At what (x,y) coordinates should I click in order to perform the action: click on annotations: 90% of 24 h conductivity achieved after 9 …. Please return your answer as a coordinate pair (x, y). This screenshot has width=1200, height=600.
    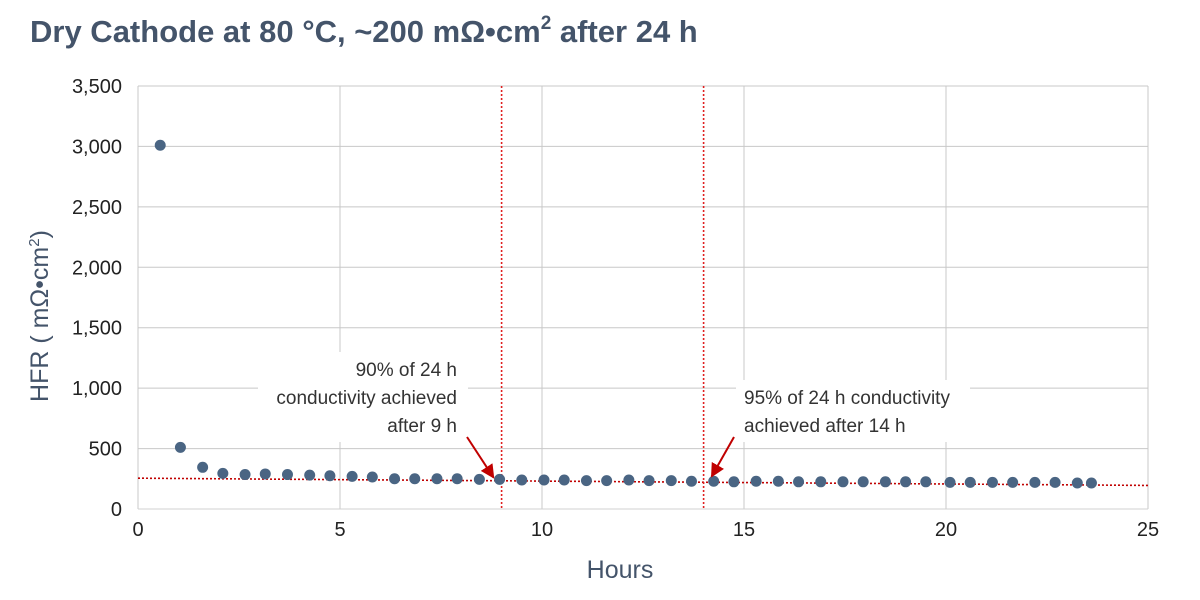
    Looking at the image, I should click on (614, 415).